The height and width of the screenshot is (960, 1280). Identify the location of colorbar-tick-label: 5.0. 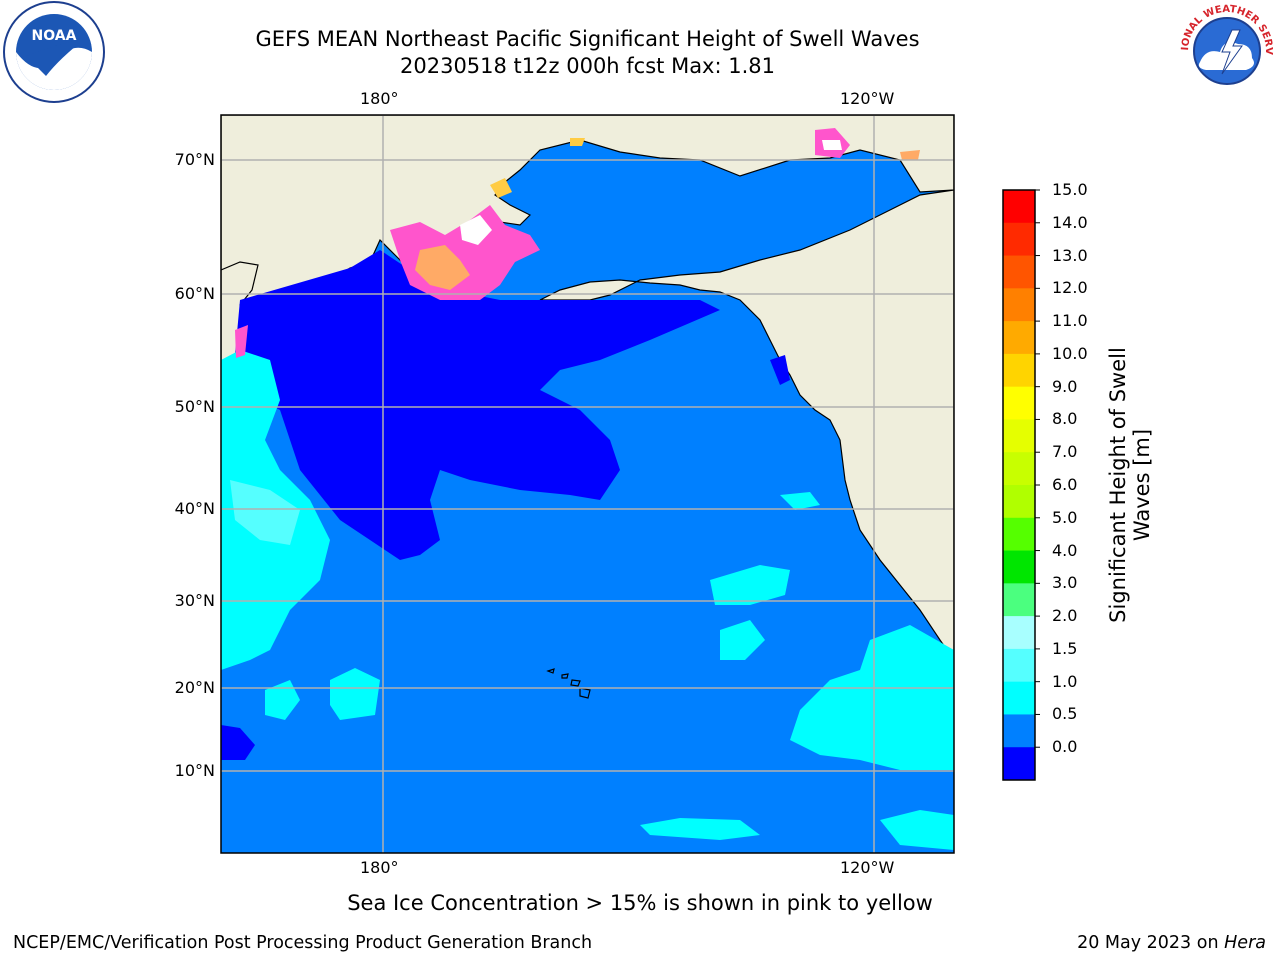
(1065, 517).